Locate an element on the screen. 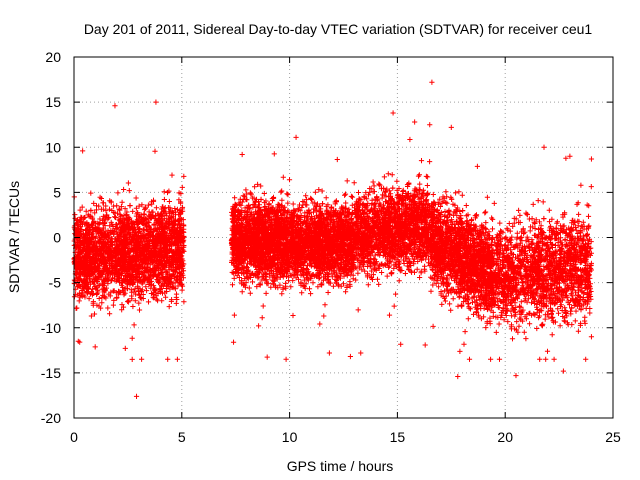 This screenshot has height=480, width=640. x-tick-label: 5 is located at coordinates (182, 437).